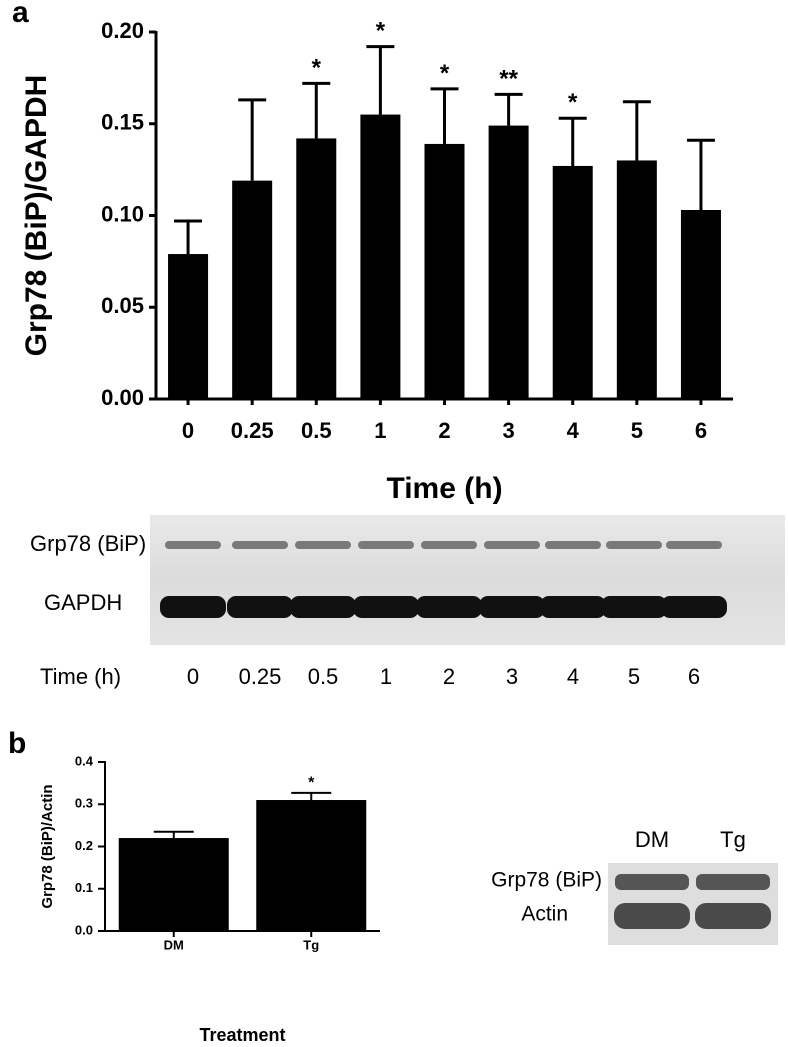 Image resolution: width=788 pixels, height=1047 pixels. Describe the element at coordinates (193, 676) in the screenshot. I see `blot-lane-label: 0` at that location.